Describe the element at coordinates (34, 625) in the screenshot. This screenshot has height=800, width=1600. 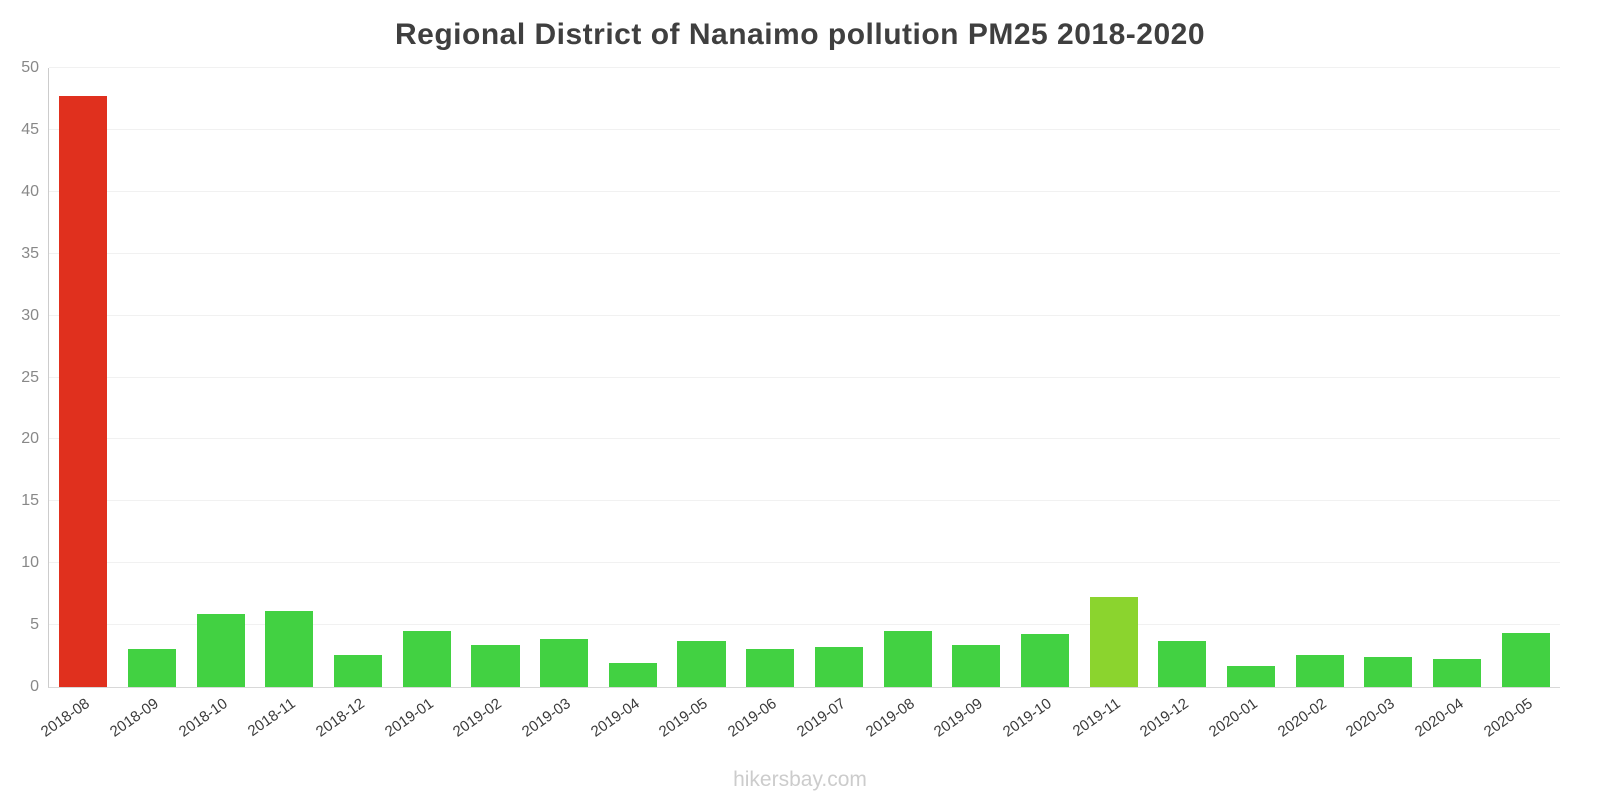
I see `y-axis-tick-label: 5` at that location.